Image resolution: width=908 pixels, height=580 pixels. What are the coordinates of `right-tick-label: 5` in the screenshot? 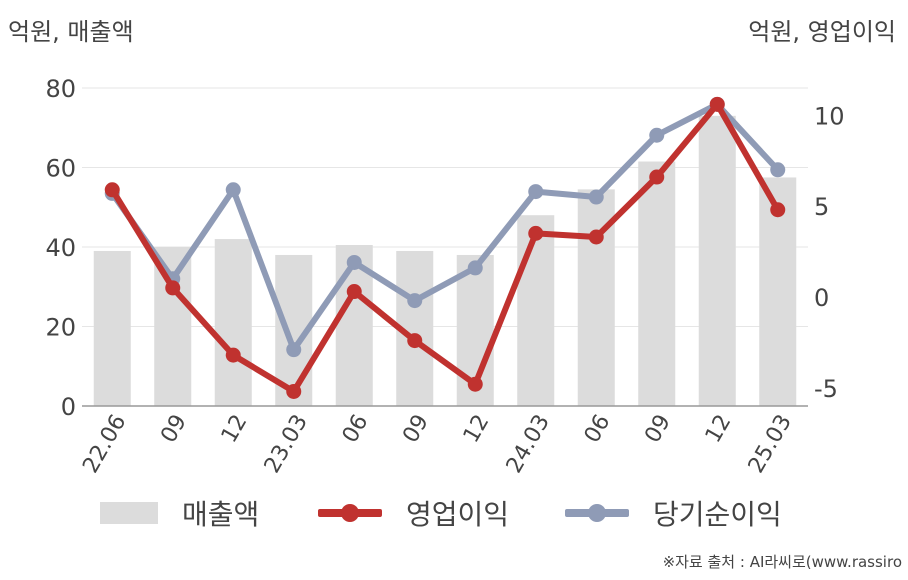 It's located at (821, 207).